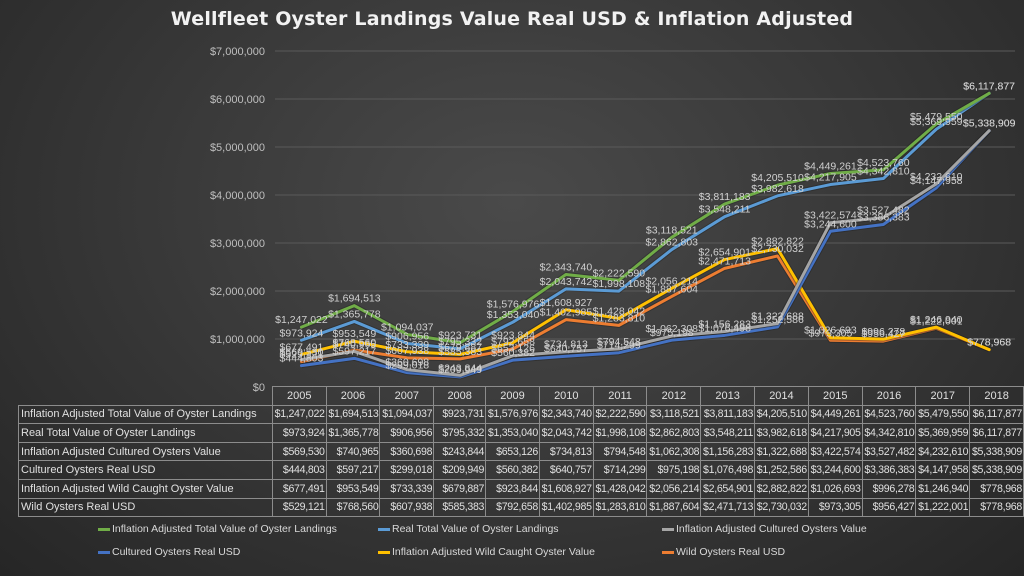  Describe the element at coordinates (512, 488) in the screenshot. I see `table-cell: $923,844` at that location.